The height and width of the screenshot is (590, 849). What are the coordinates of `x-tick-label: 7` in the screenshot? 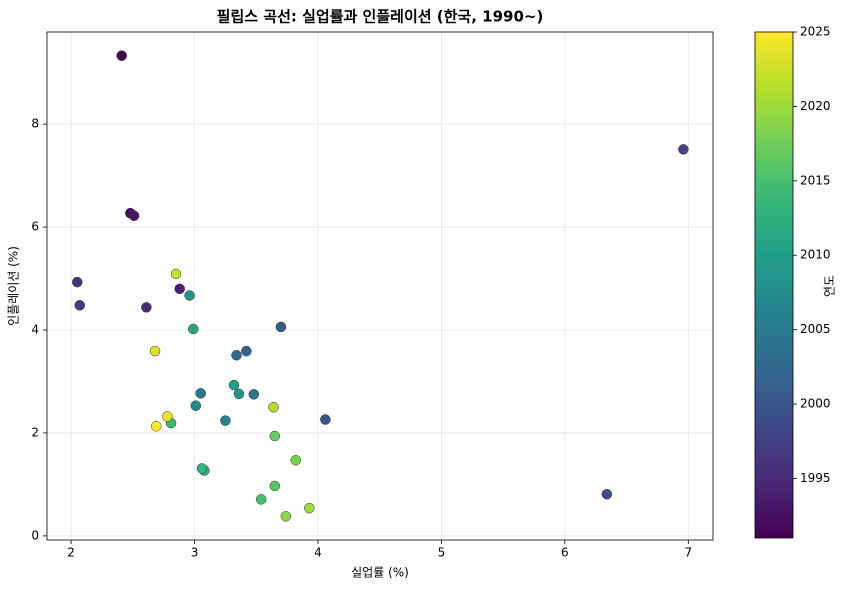 It's located at (688, 553).